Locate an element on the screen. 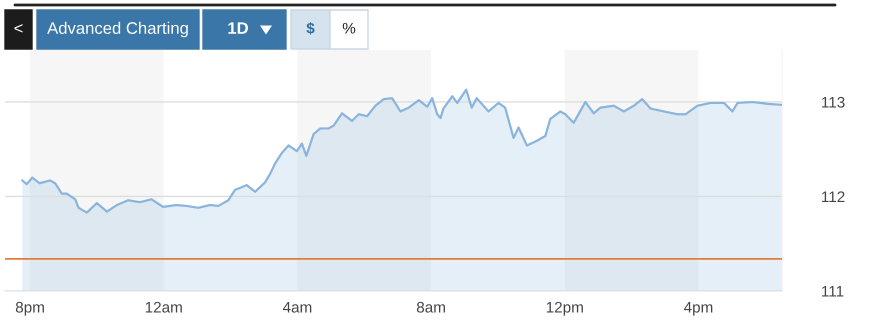 This screenshot has width=870, height=331. x-tick-label: 4pm is located at coordinates (698, 309).